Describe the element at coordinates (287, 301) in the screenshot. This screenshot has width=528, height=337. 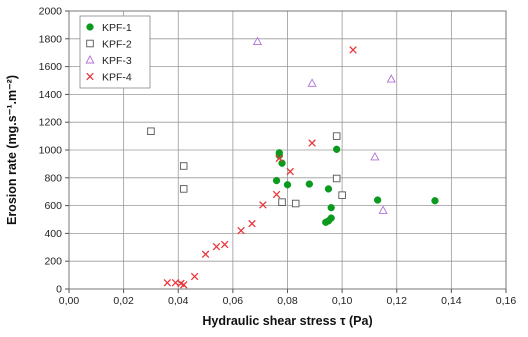
I see `x-tick-label: 0,08` at that location.